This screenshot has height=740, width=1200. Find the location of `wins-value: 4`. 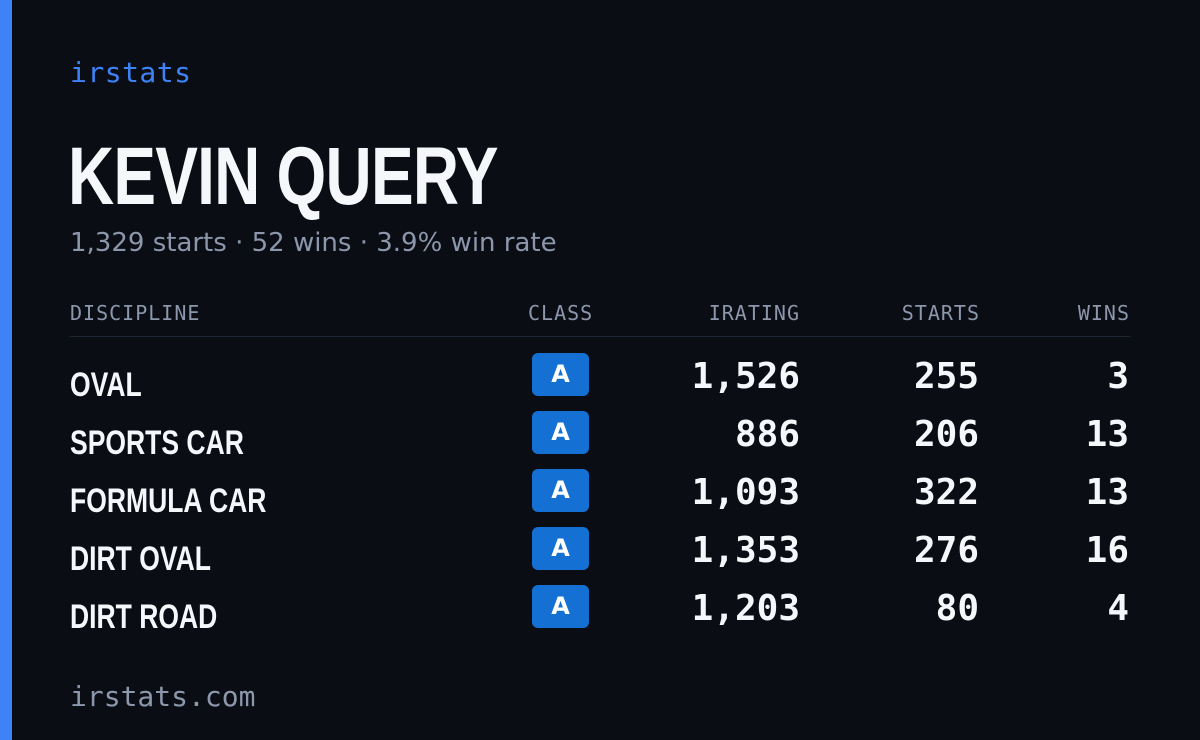

wins-value: 4 is located at coordinates (1118, 608).